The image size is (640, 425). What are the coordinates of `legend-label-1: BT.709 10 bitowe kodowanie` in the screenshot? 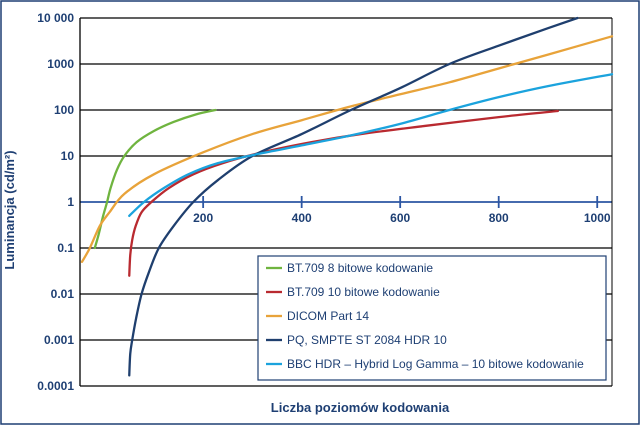 It's located at (363, 292).